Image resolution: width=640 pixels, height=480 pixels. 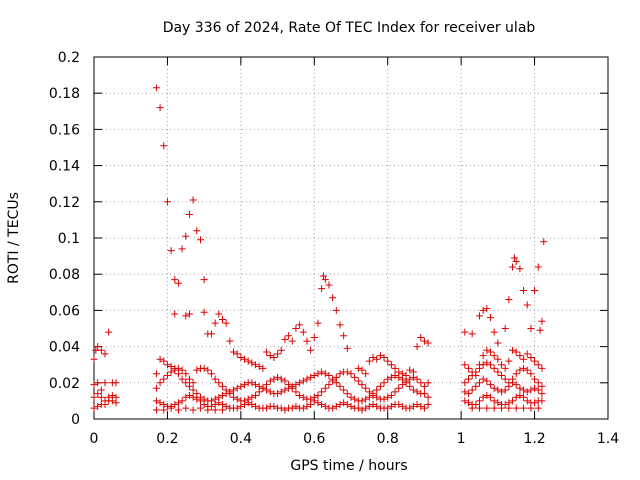 I want to click on y-tick-label: 0.04, so click(x=64, y=348).